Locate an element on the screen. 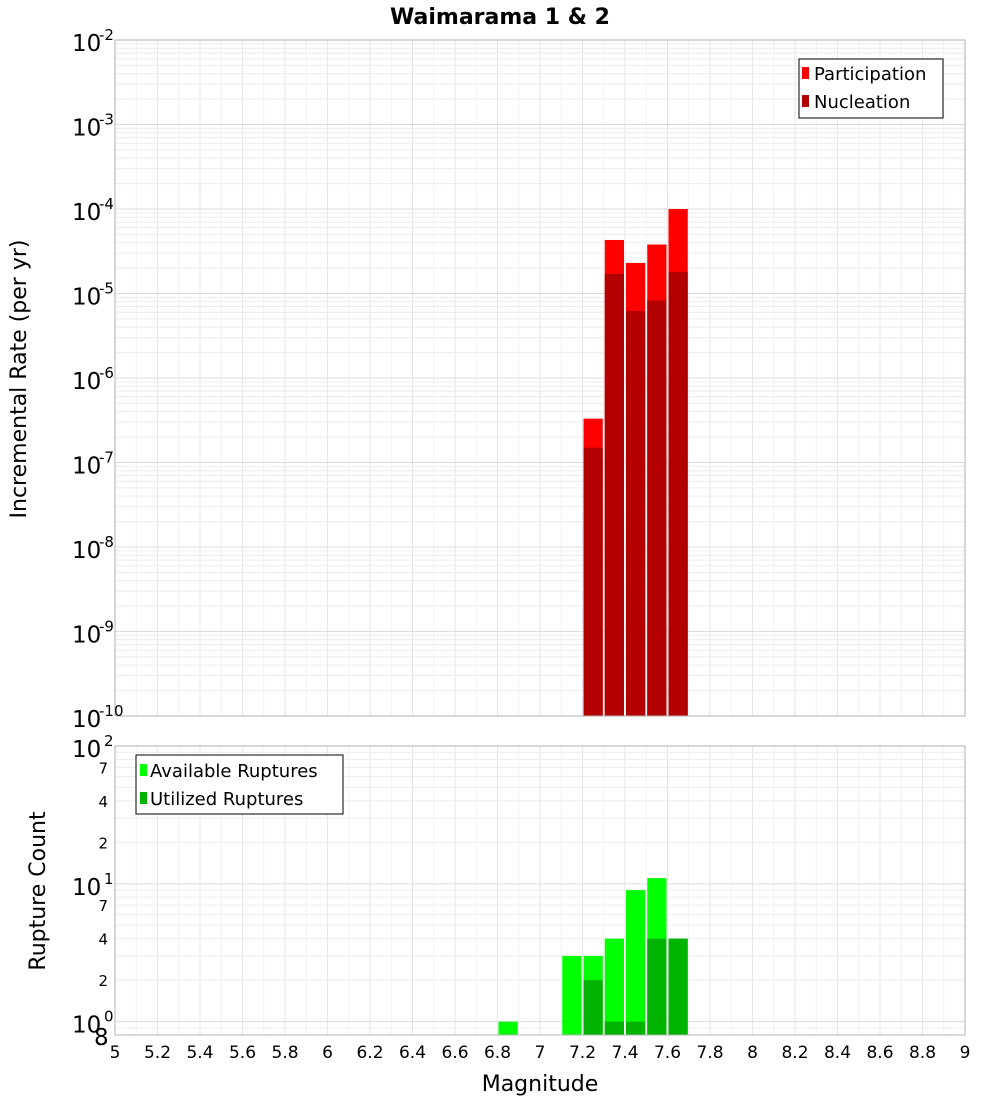  x-tick-label: 7.6 is located at coordinates (667, 1053).